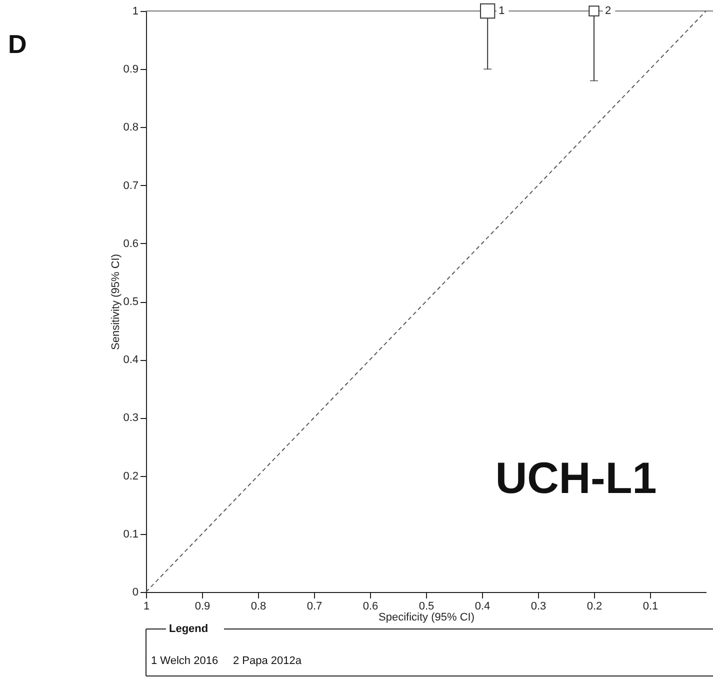 The image size is (713, 678). I want to click on y-tick-label: 0.2, so click(130, 476).